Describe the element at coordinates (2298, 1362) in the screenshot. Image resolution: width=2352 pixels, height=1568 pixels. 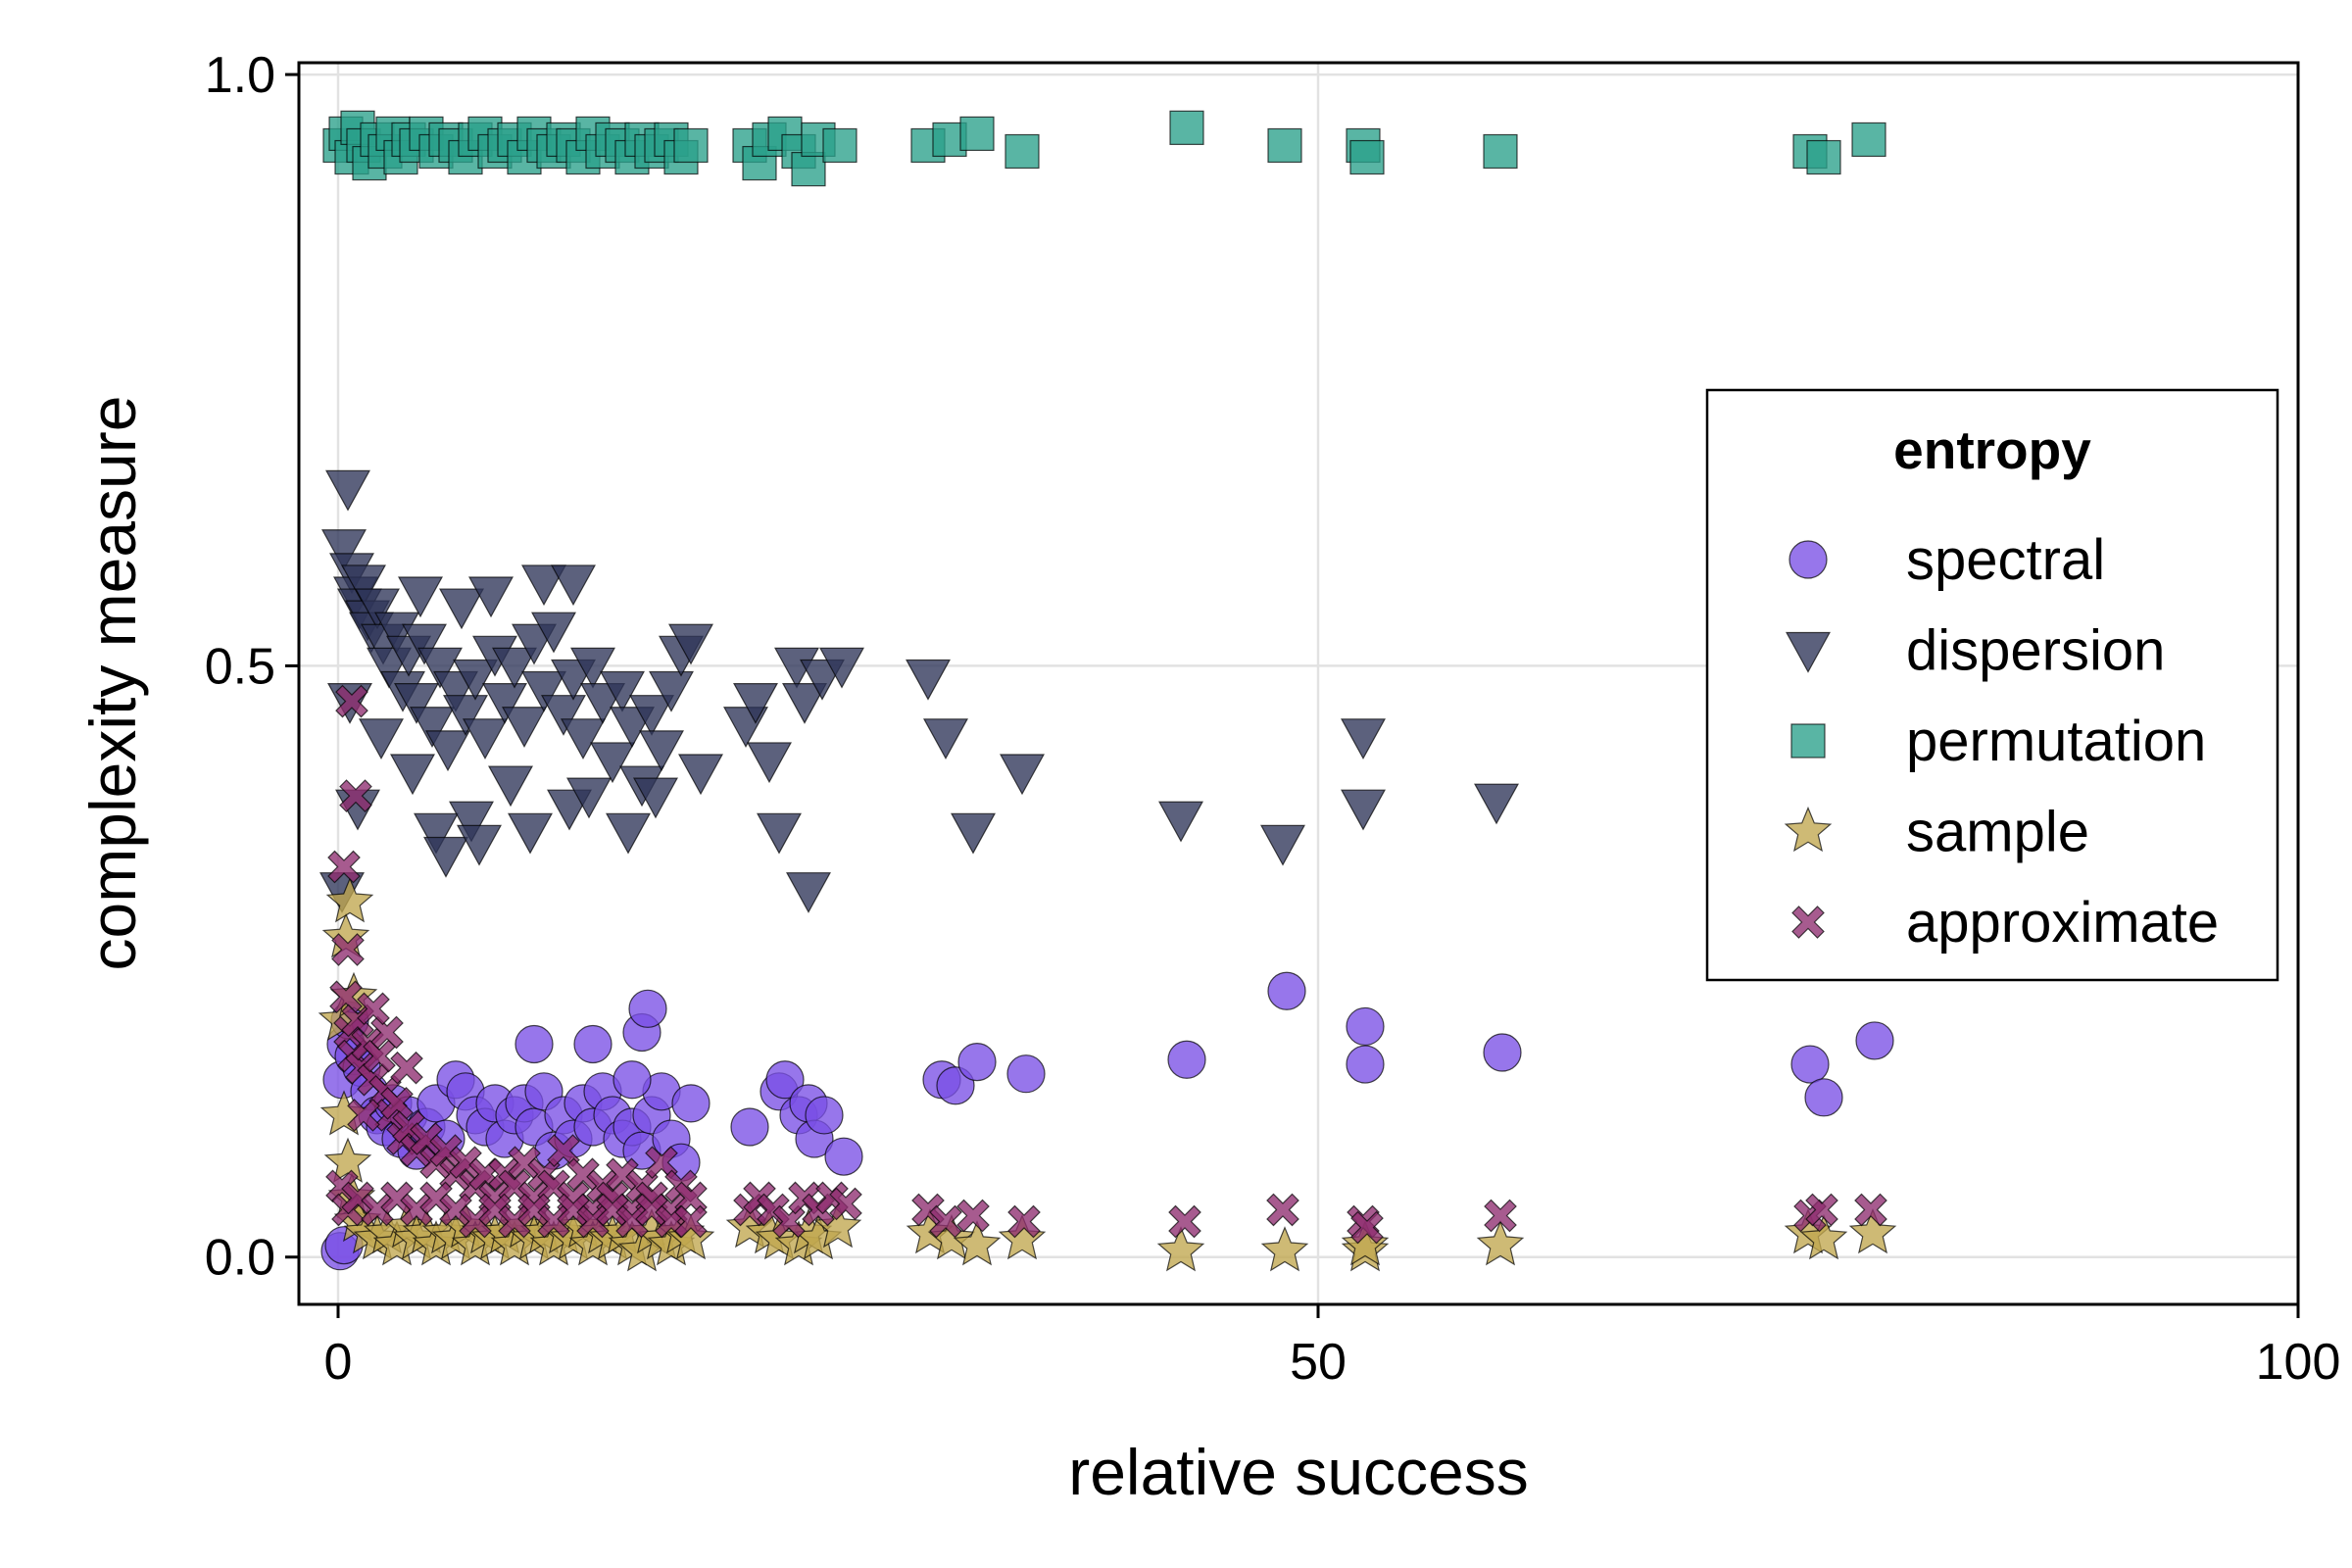
I see `x-tick-label: 100` at that location.